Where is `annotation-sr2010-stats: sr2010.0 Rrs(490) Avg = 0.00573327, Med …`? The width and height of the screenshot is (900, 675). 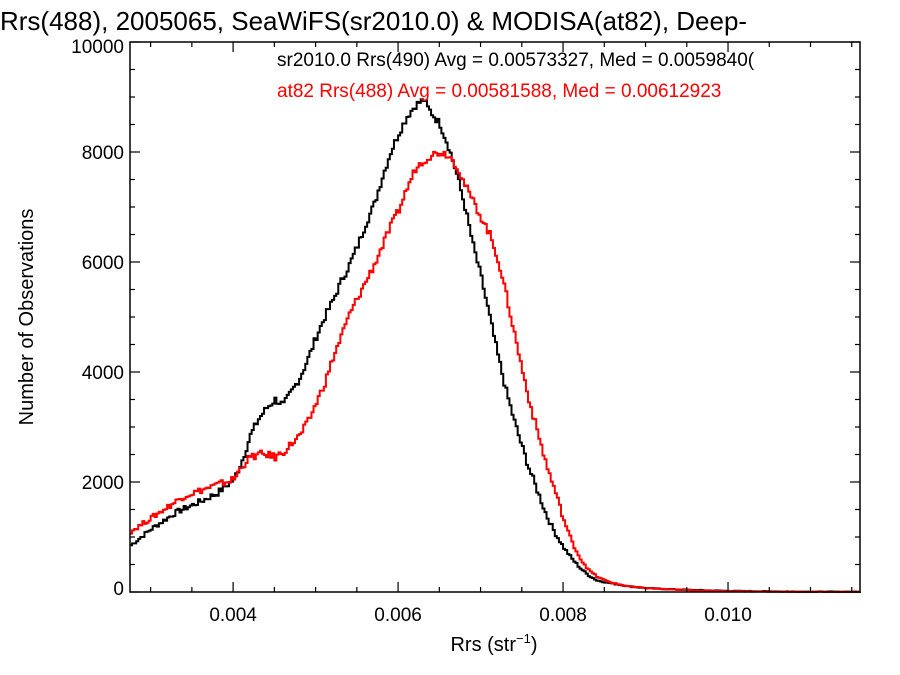
annotation-sr2010-stats: sr2010.0 Rrs(490) Avg = 0.00573327, Med … is located at coordinates (516, 60).